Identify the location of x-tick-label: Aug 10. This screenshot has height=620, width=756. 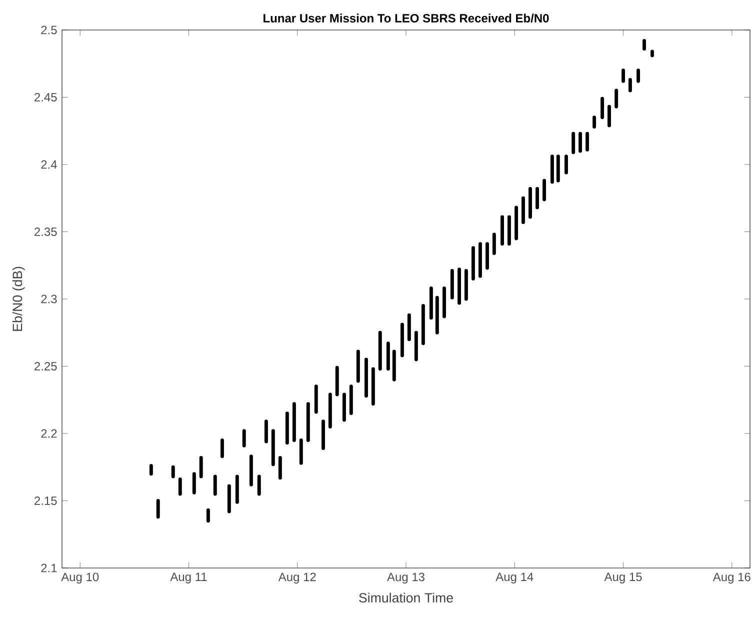
(80, 578).